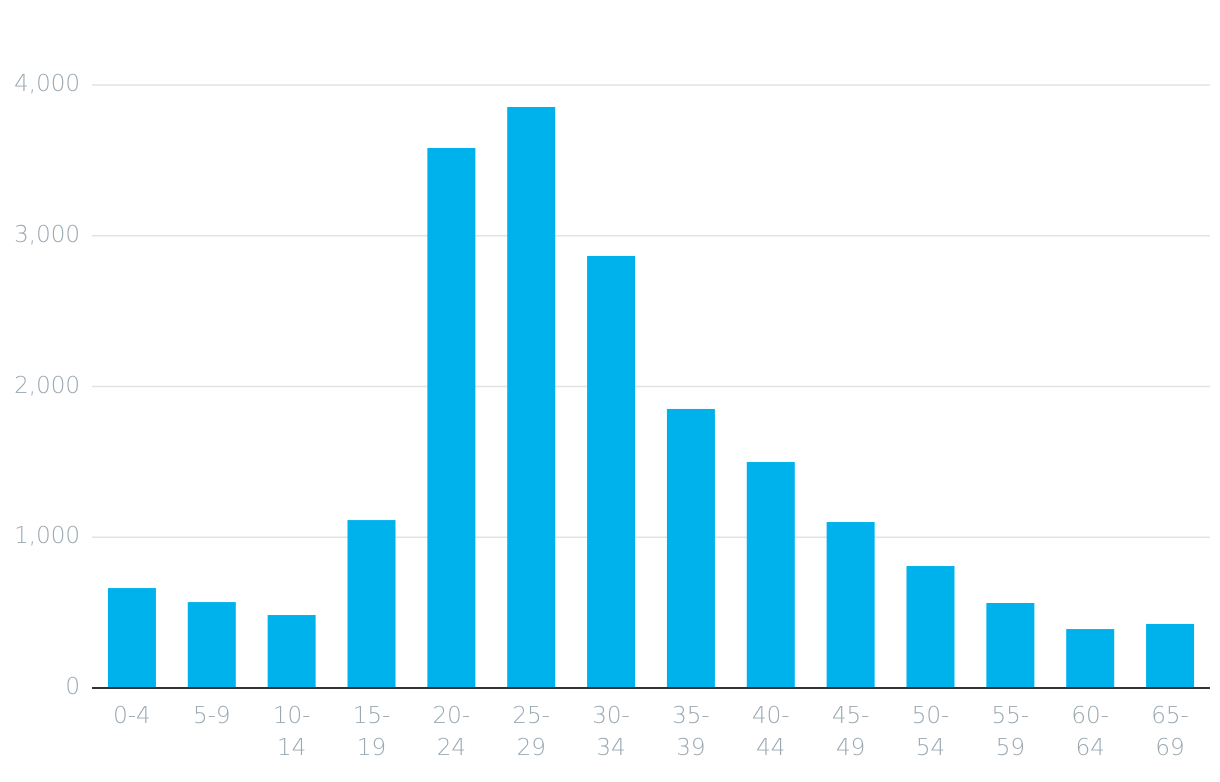  I want to click on x-tick-label: 15-19, so click(371, 732).